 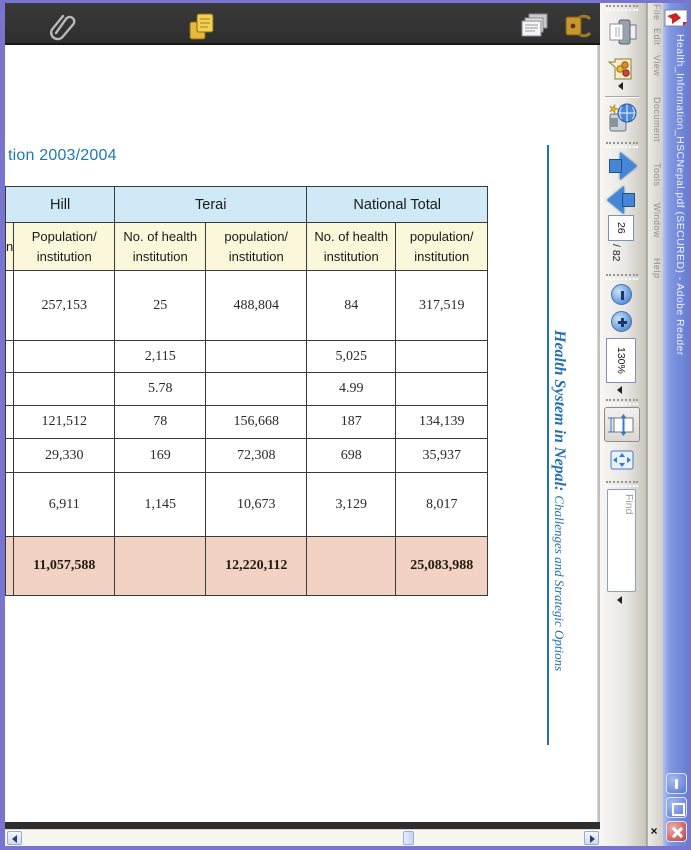 What do you see at coordinates (676, 18) in the screenshot?
I see `pdf-app-icon` at bounding box center [676, 18].